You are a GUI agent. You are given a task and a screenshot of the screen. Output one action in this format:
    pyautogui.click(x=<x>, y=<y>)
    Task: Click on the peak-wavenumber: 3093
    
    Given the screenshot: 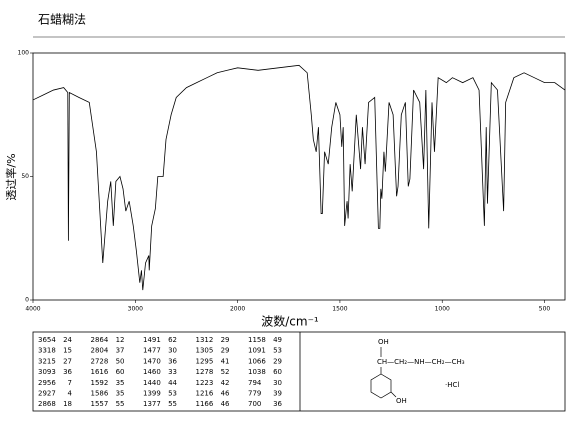 What is the action you would take?
    pyautogui.click(x=47, y=372)
    